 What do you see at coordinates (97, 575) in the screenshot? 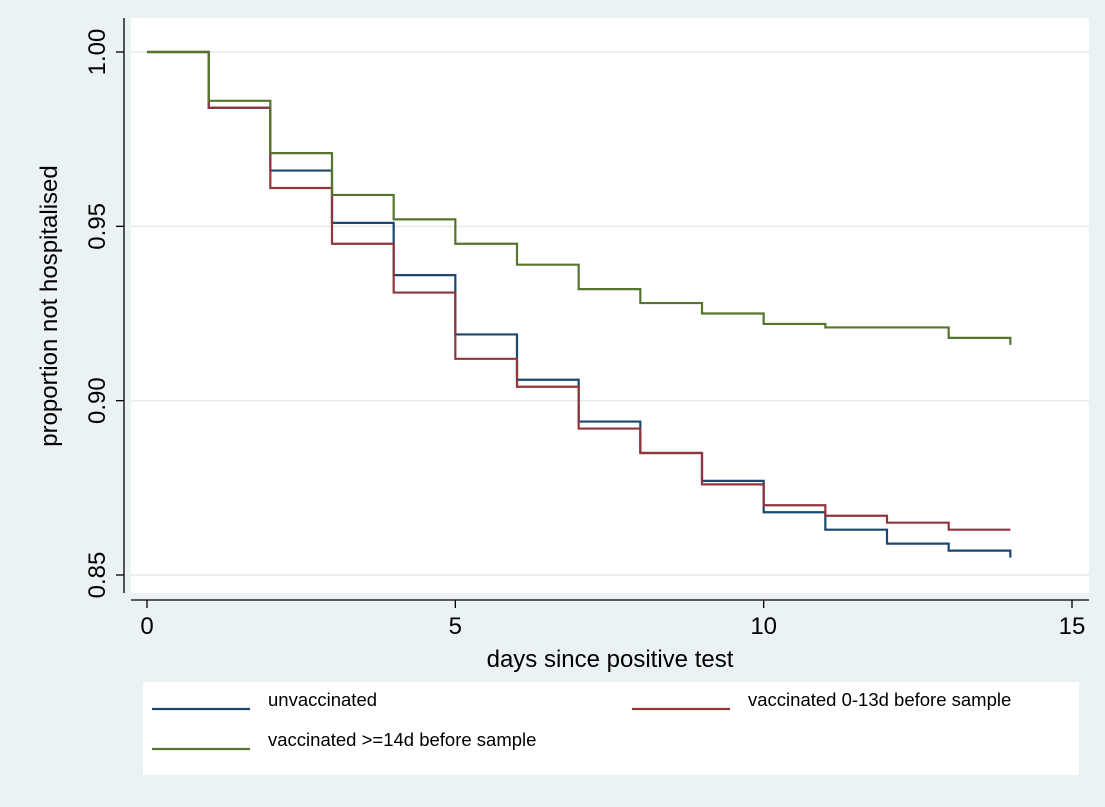
I see `y-tick-label-0: 0.85` at bounding box center [97, 575].